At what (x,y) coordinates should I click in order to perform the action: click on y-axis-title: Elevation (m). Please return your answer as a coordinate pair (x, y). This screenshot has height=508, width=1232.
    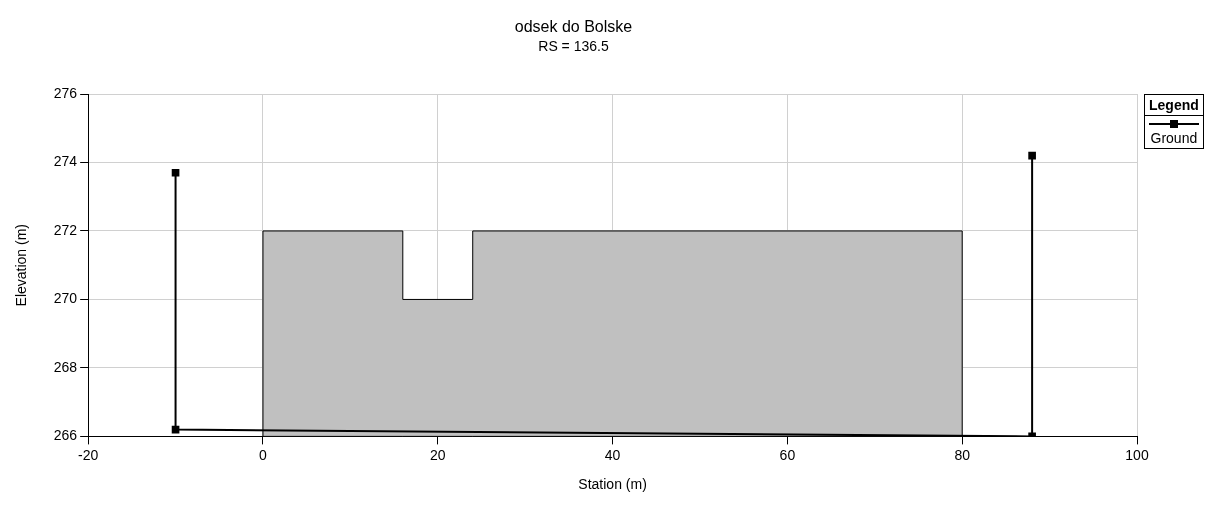
    Looking at the image, I should click on (21, 265).